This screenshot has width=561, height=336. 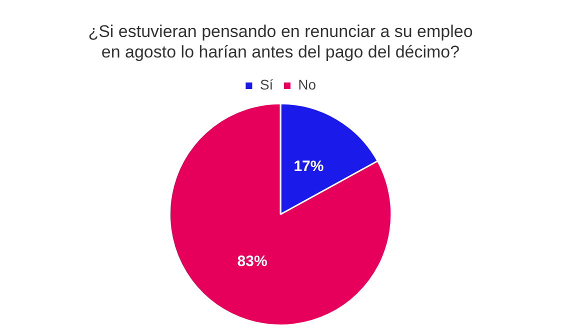 What do you see at coordinates (307, 84) in the screenshot?
I see `legend-label: No` at bounding box center [307, 84].